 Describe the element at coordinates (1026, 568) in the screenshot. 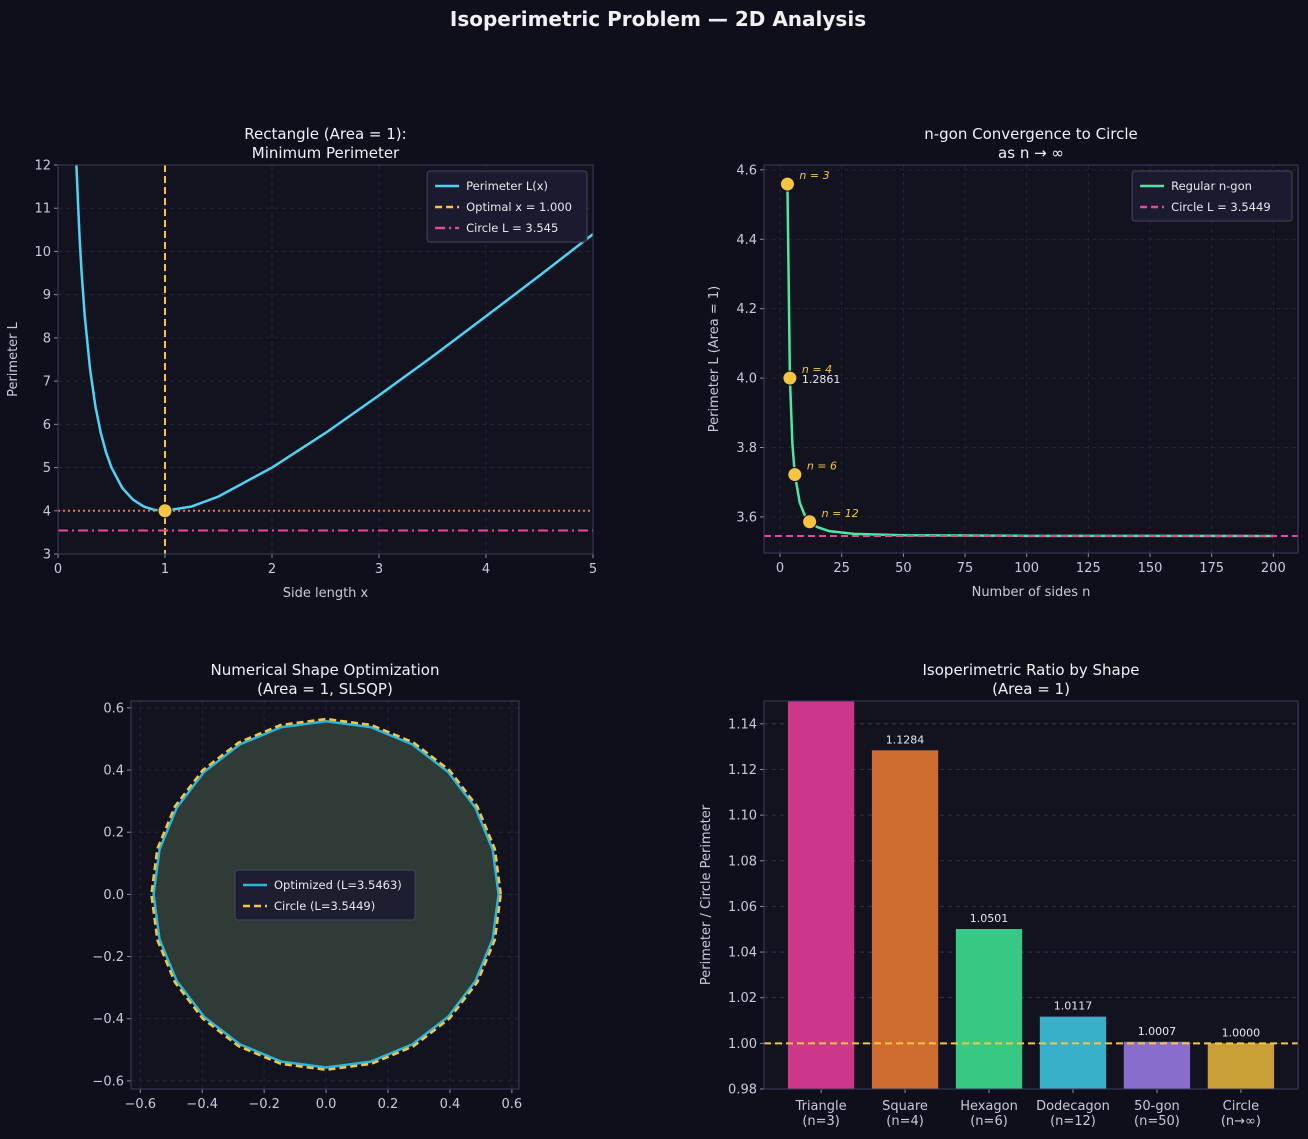

I see `x-tick-label: 100` at that location.